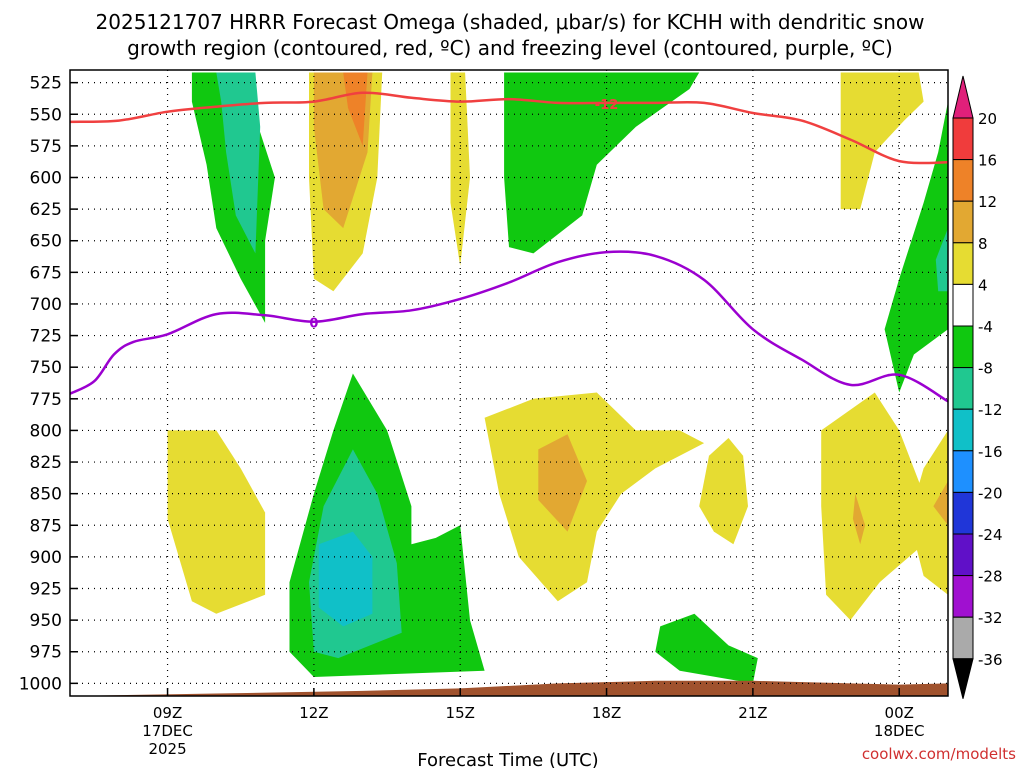 The width and height of the screenshot is (1024, 768). What do you see at coordinates (46, 590) in the screenshot?
I see `y-tick-label: 925` at bounding box center [46, 590].